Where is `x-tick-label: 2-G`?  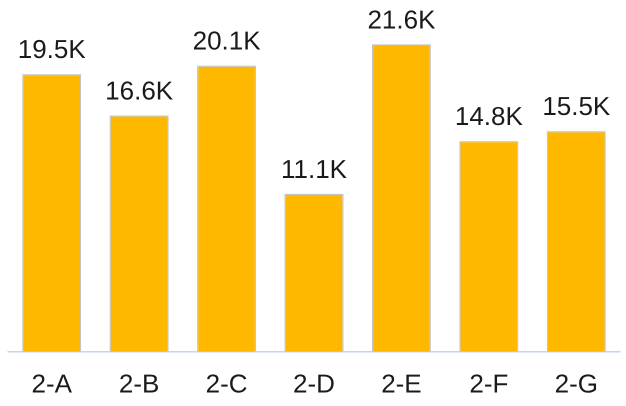 x-tick-label: 2-G is located at coordinates (576, 383).